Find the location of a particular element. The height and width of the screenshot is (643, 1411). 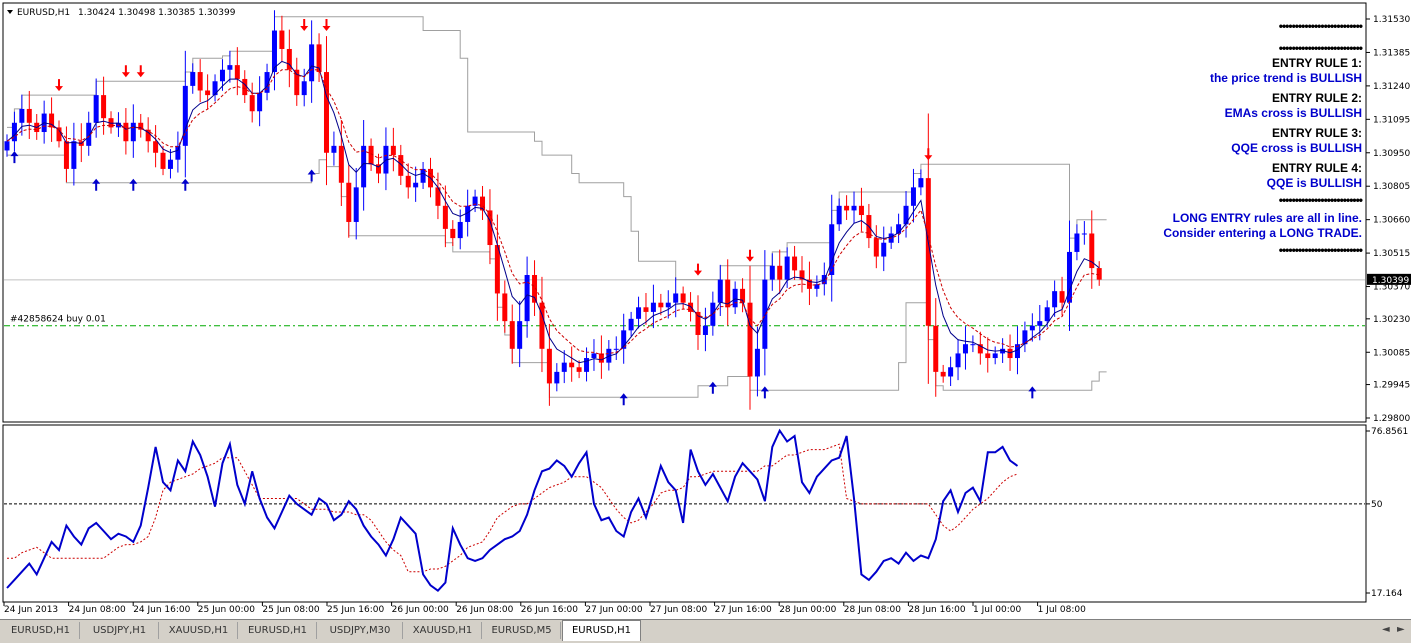

conclusion-line-2: Consider entering a LONG TRADE. is located at coordinates (1262, 233).